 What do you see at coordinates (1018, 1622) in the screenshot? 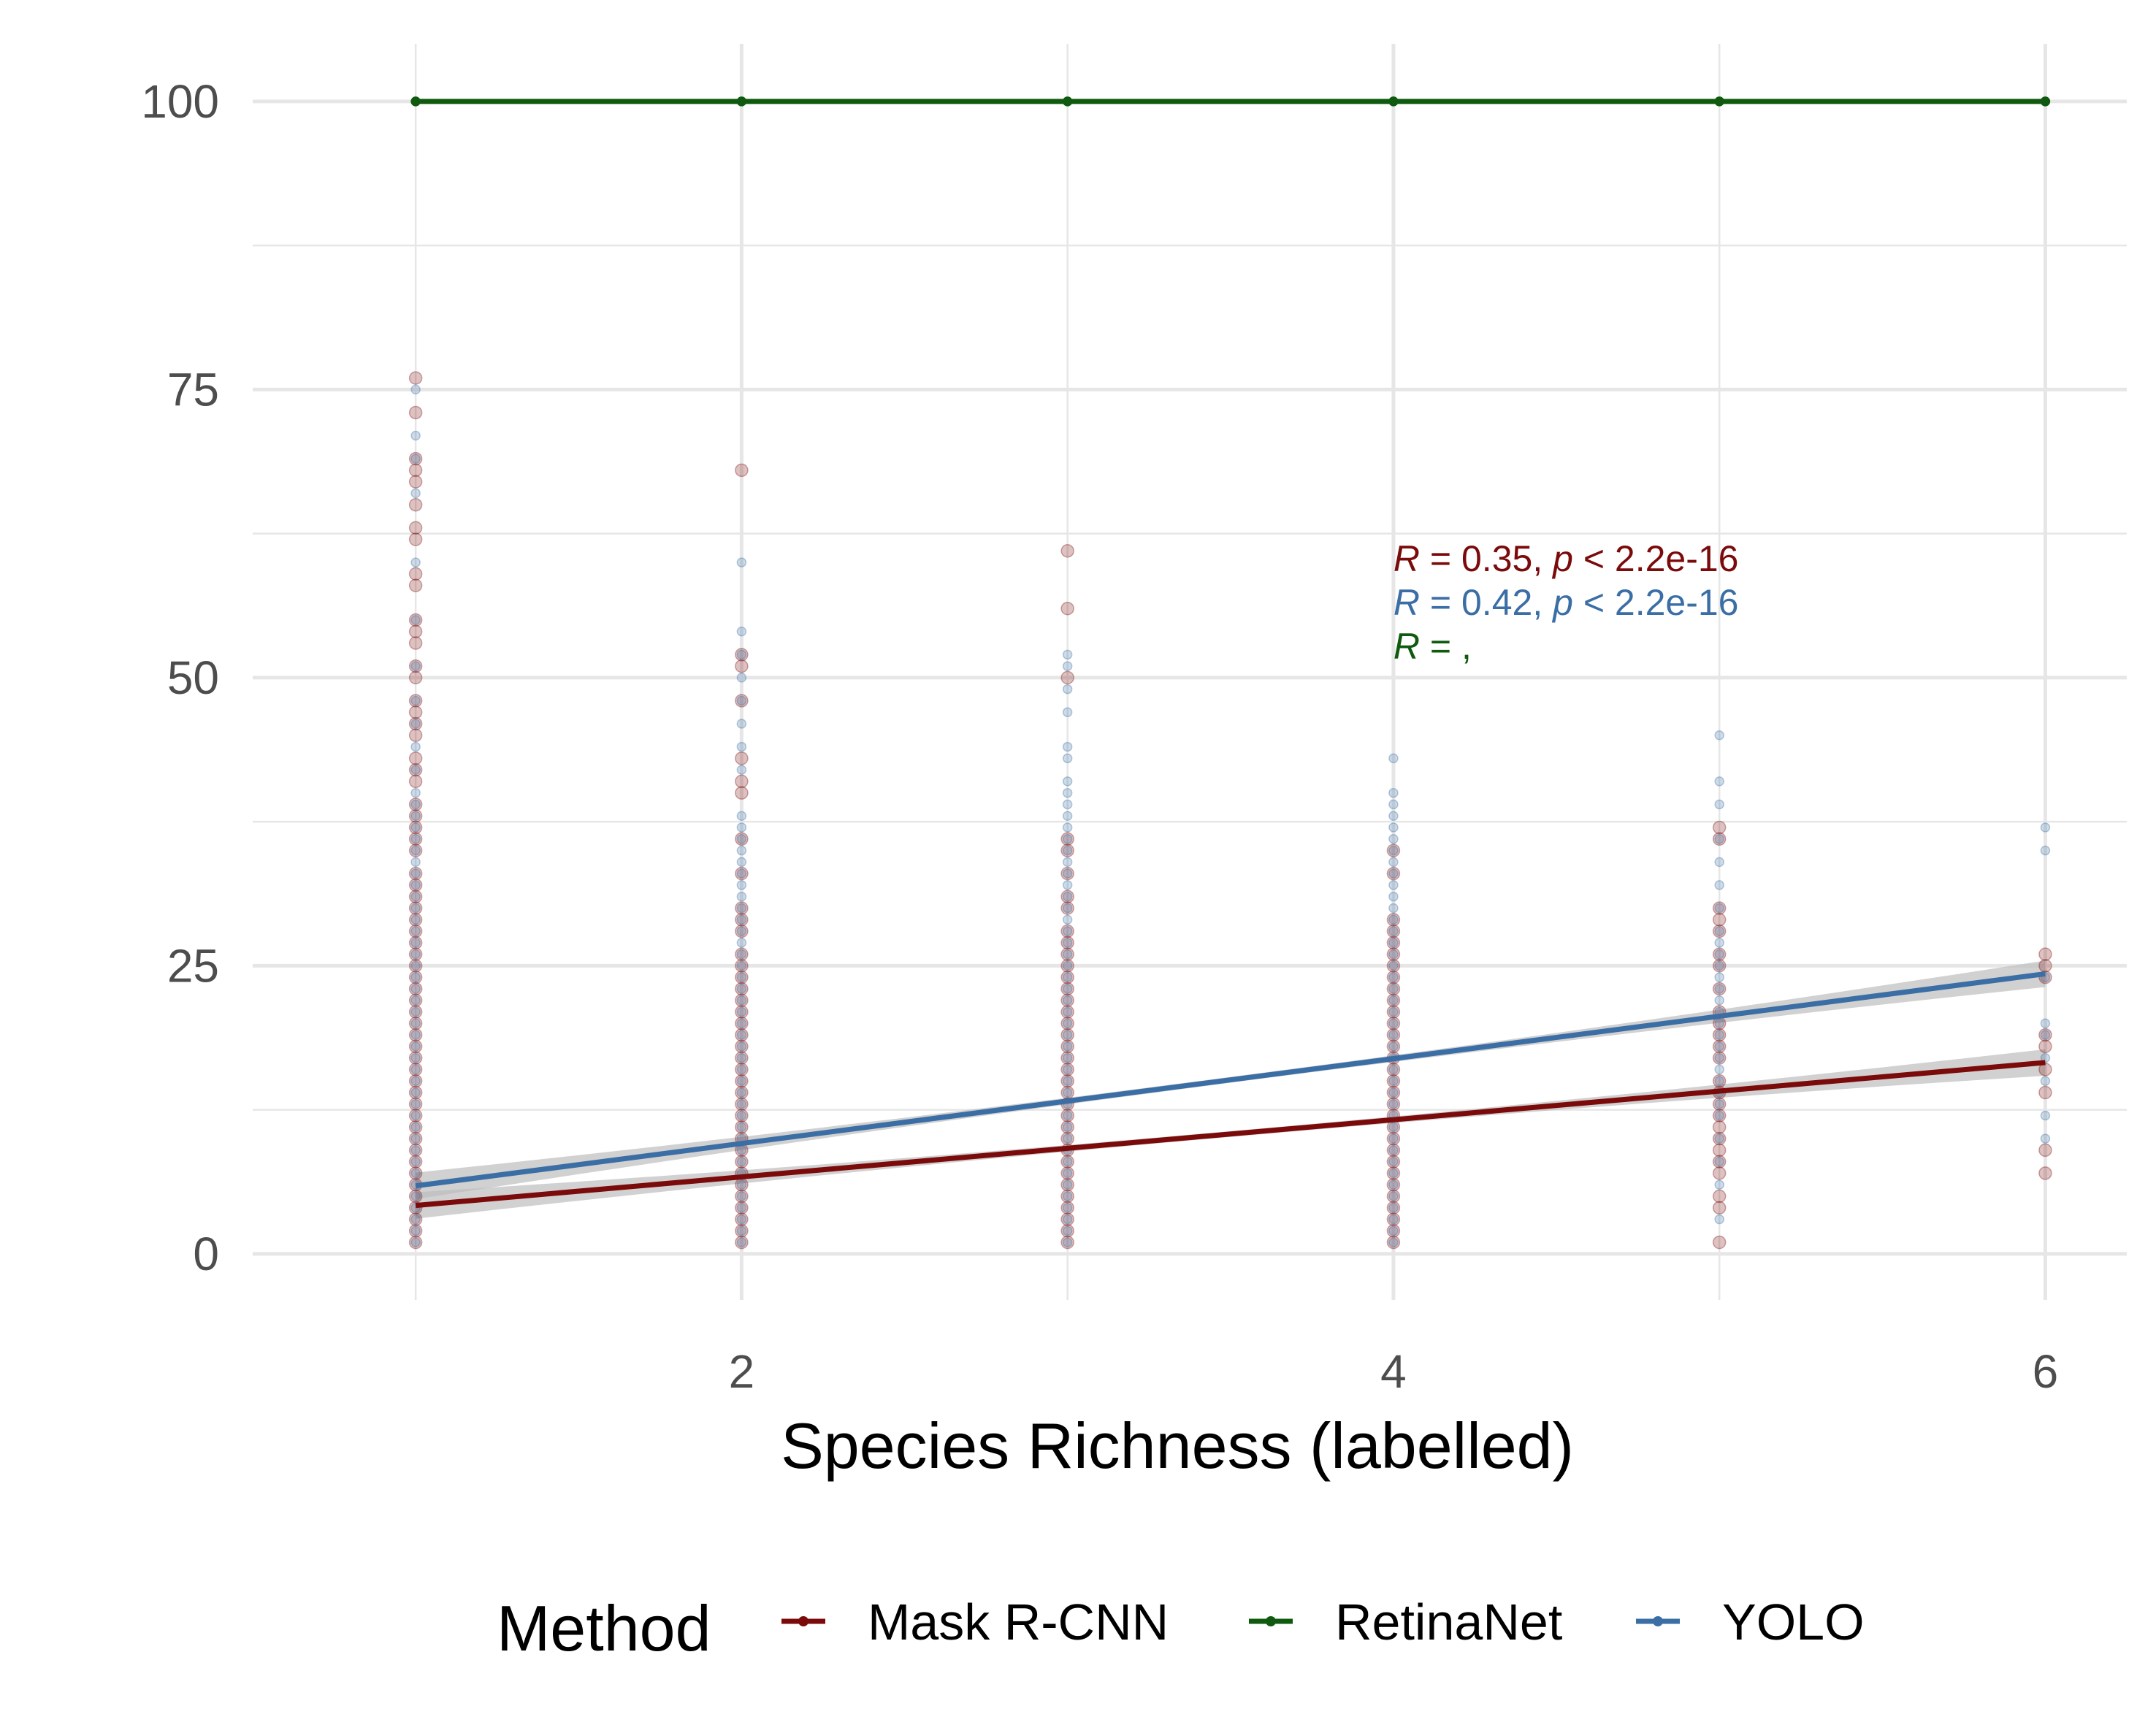
I see `legend-label: Mask R-CNN` at bounding box center [1018, 1622].